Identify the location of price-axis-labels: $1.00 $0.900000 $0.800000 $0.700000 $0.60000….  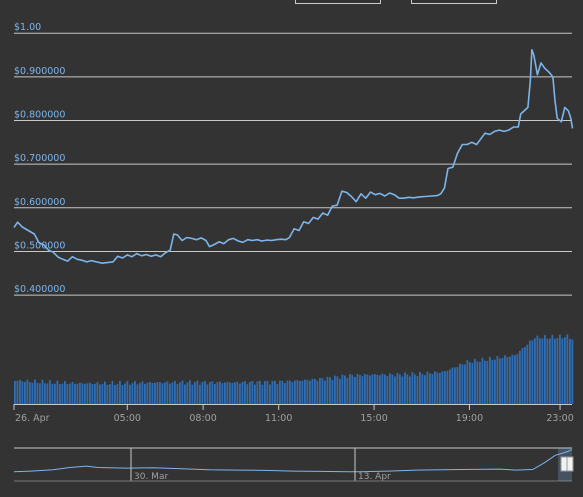
(39, 158).